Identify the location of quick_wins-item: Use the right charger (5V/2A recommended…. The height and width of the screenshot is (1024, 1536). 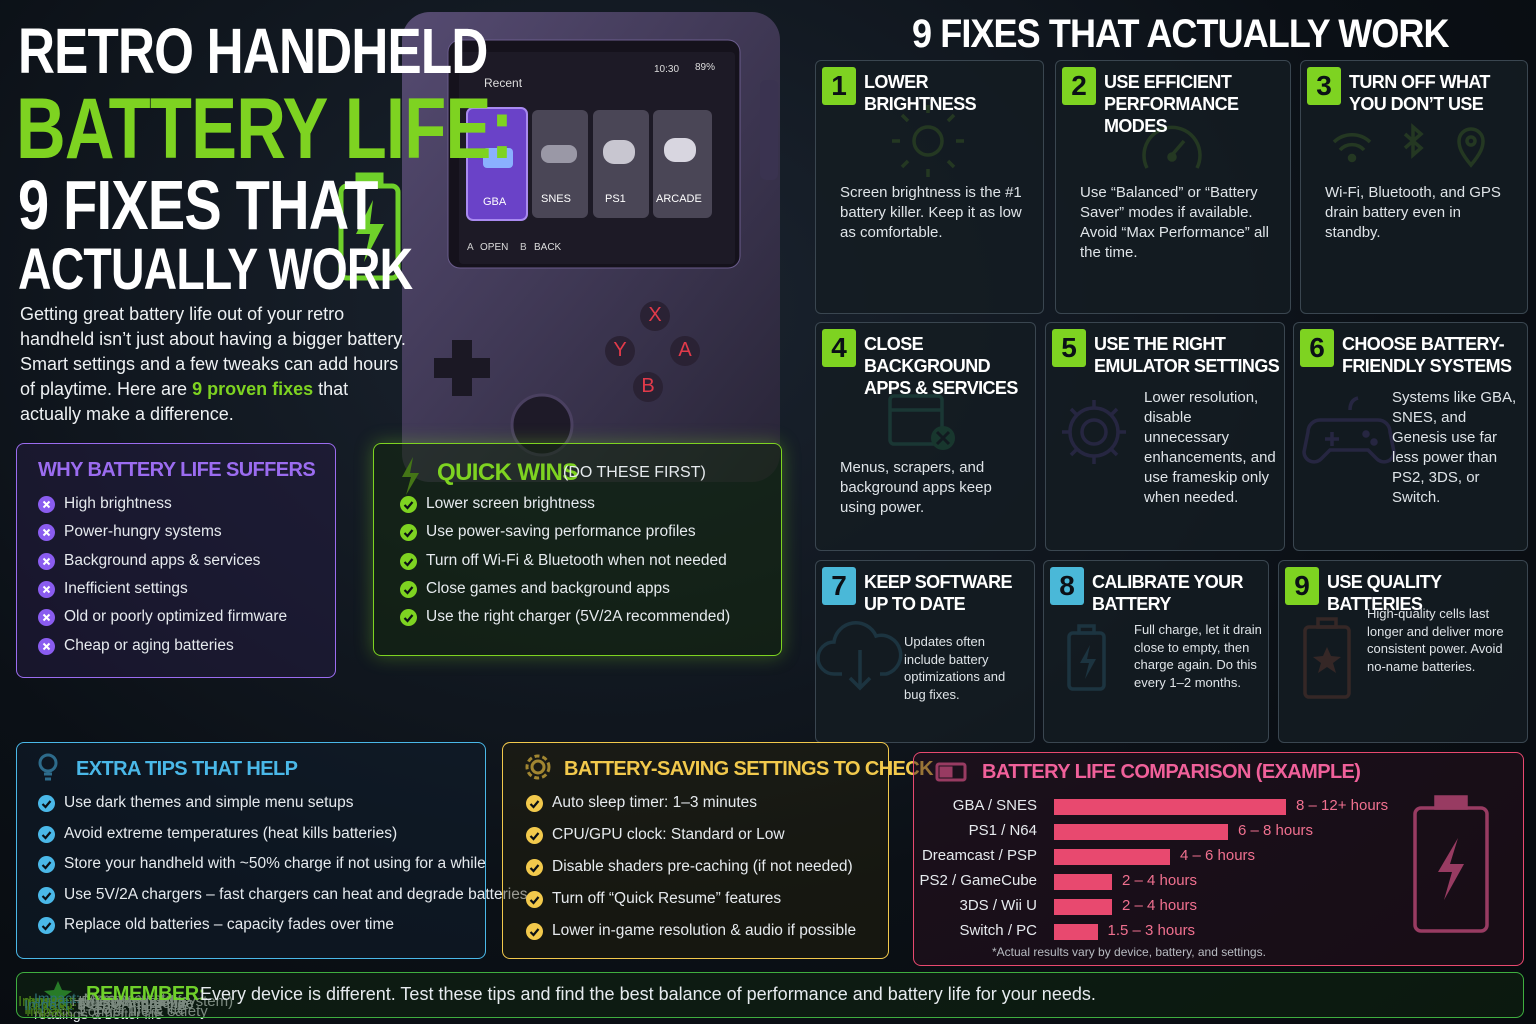
(578, 617).